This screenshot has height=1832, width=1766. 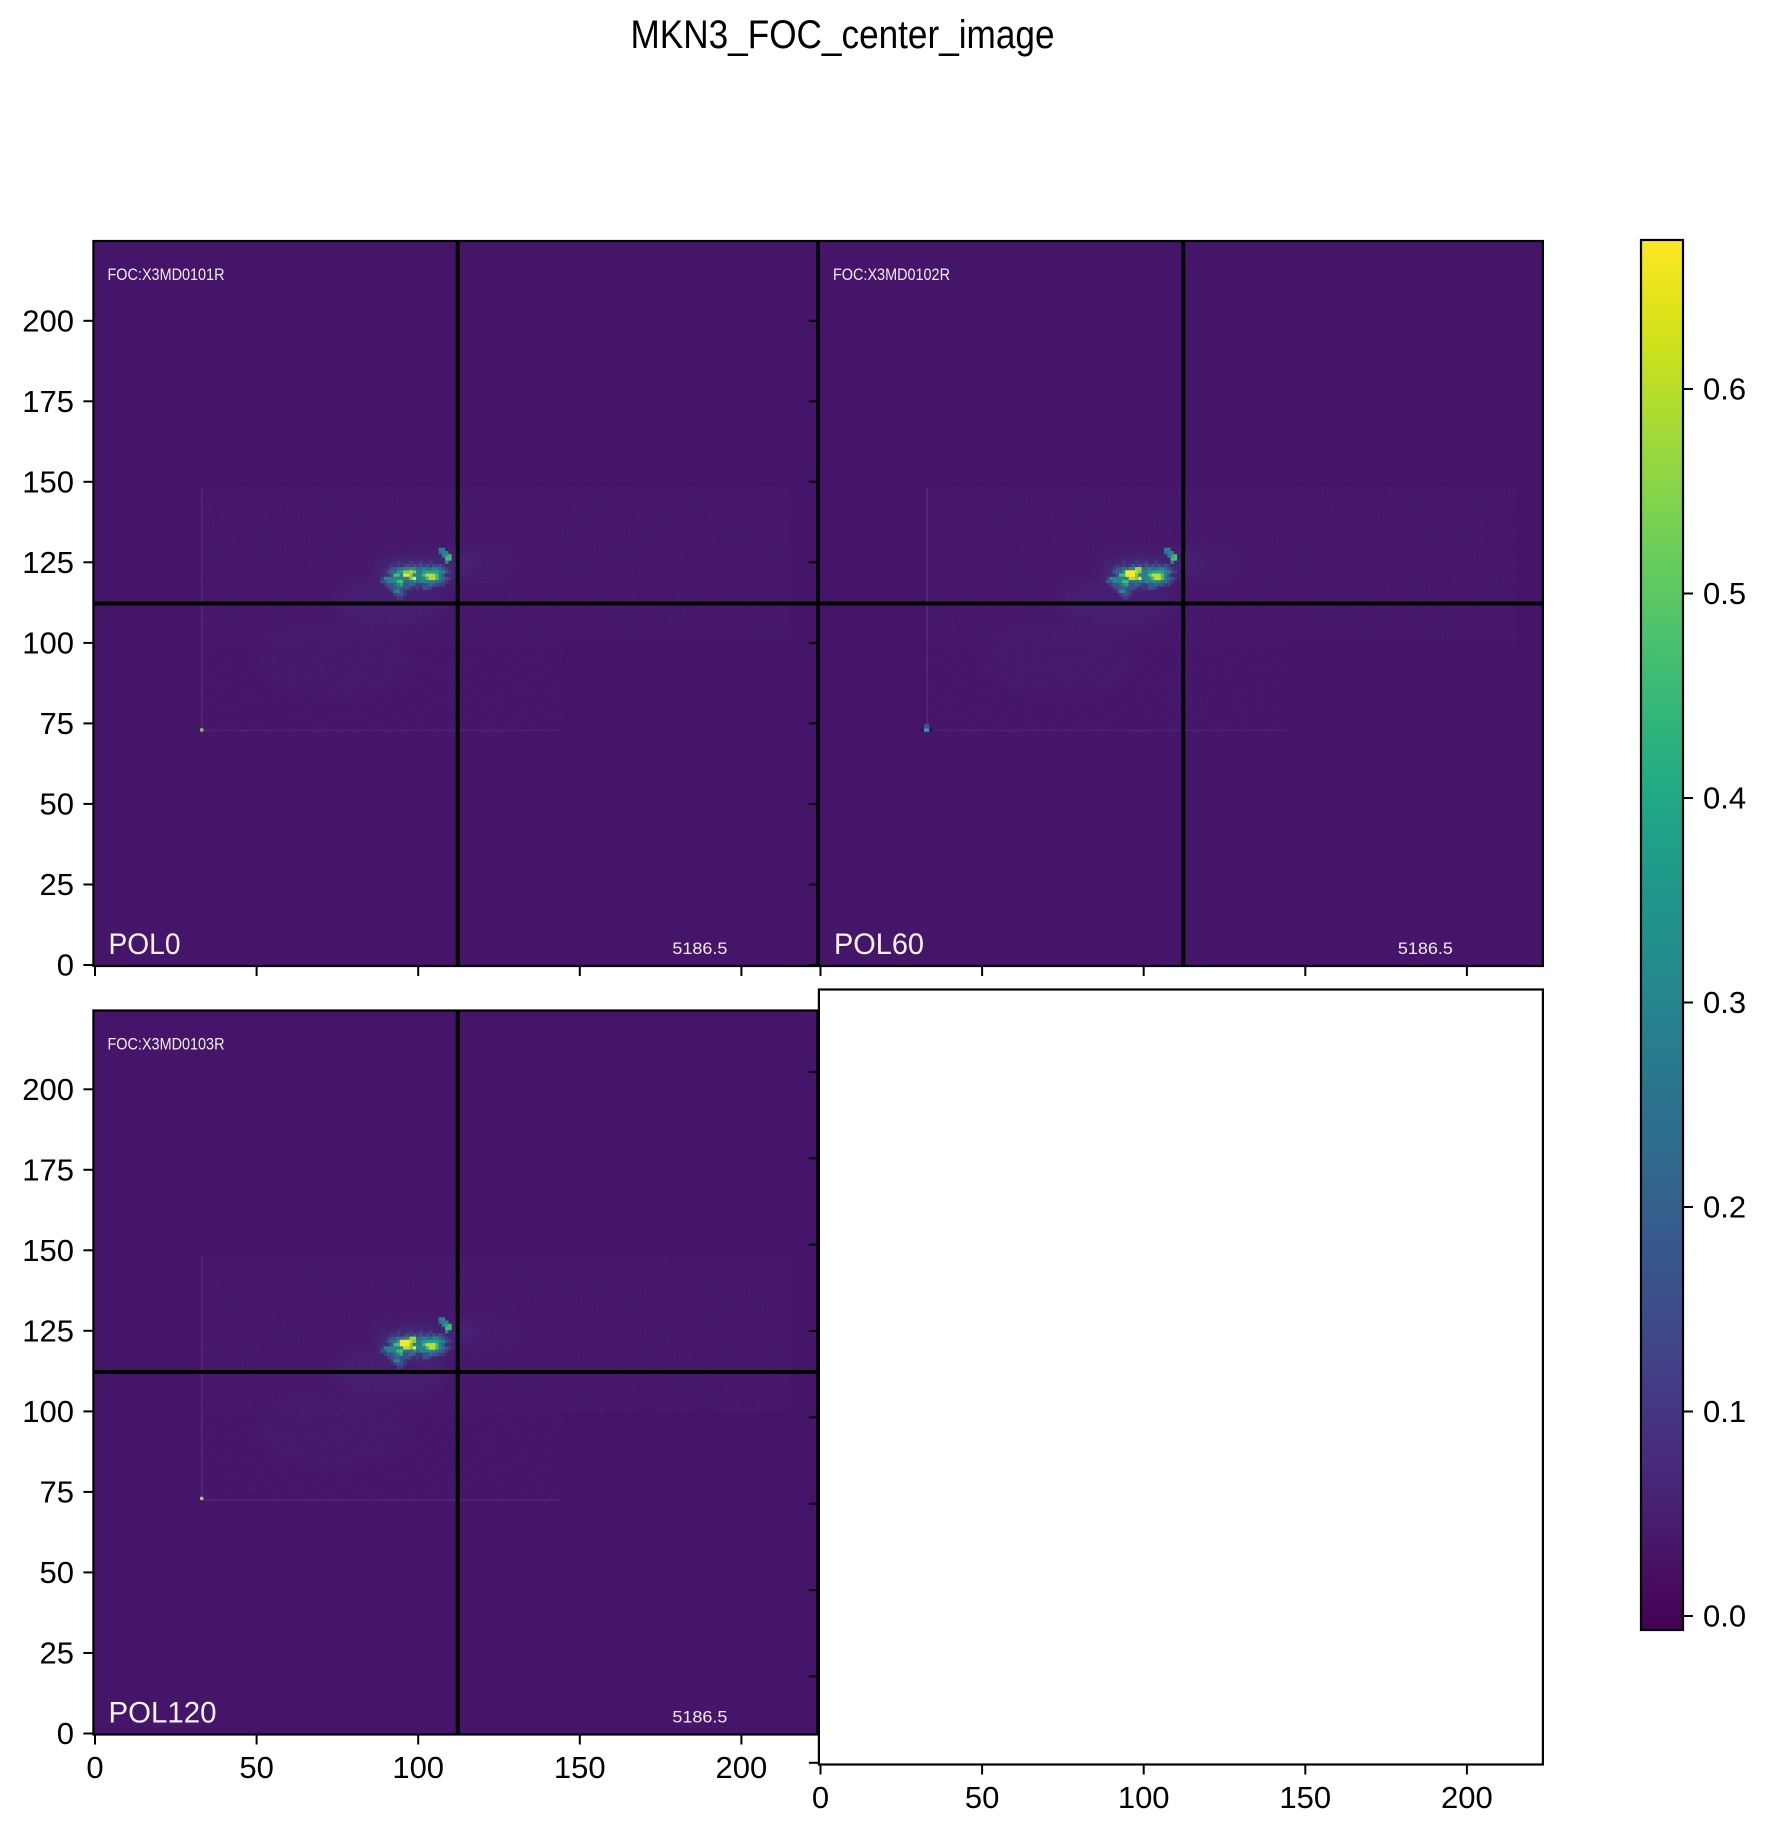 I want to click on svg-text: MKN3_FOC_center_image, so click(x=843, y=35).